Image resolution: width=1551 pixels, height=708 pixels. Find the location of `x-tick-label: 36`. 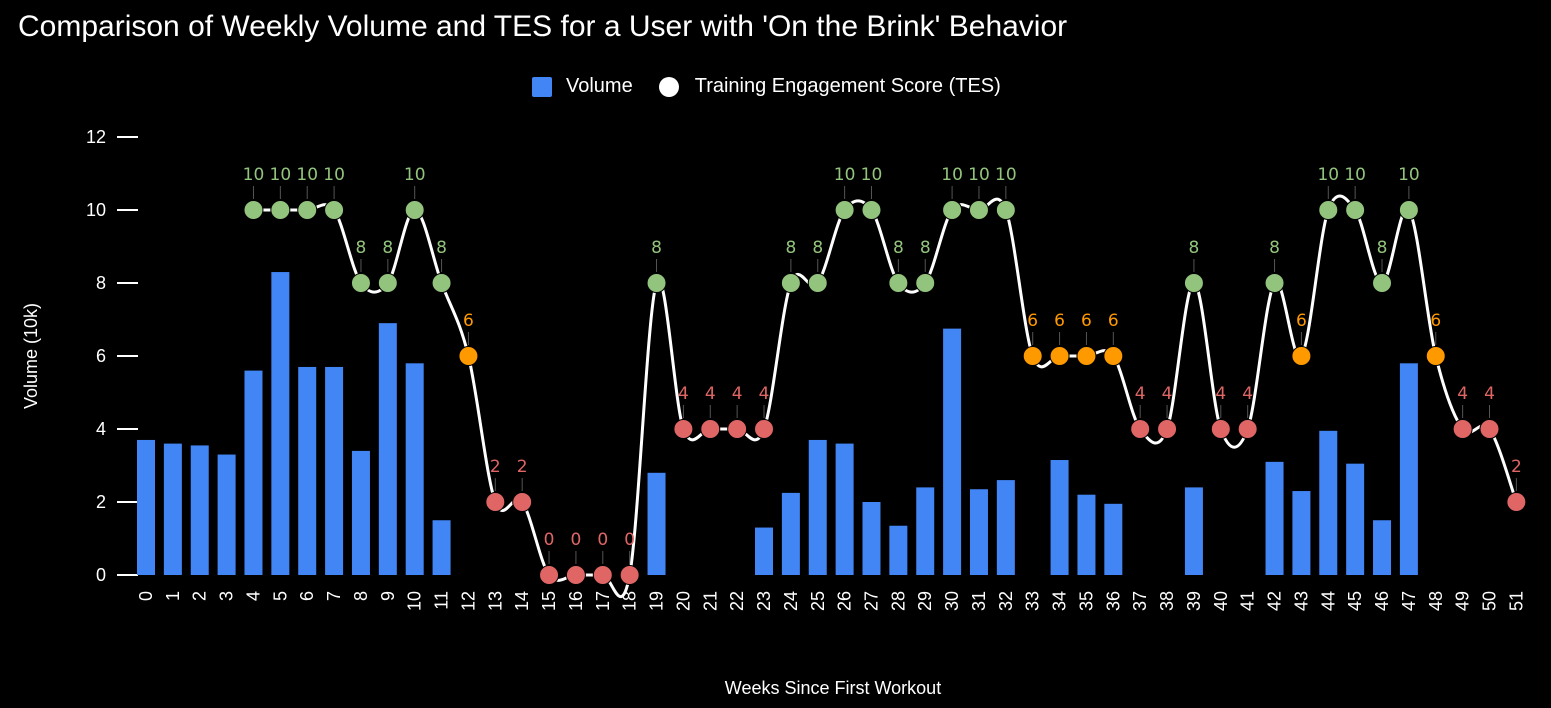

x-tick-label: 36 is located at coordinates (1113, 601).